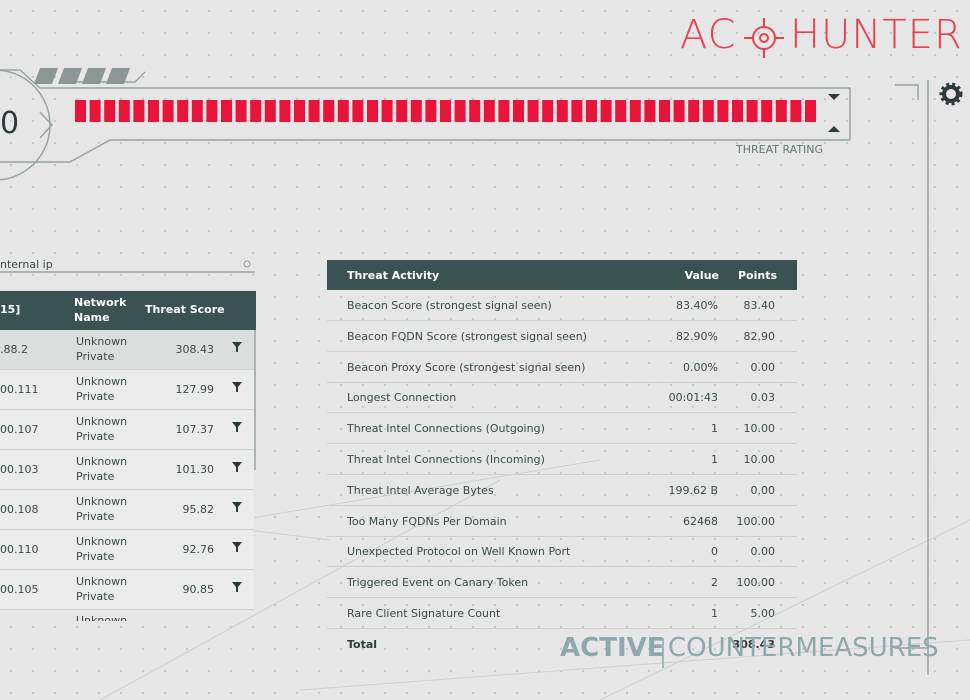 The width and height of the screenshot is (970, 700). I want to click on value-cell: 62468, so click(700, 521).